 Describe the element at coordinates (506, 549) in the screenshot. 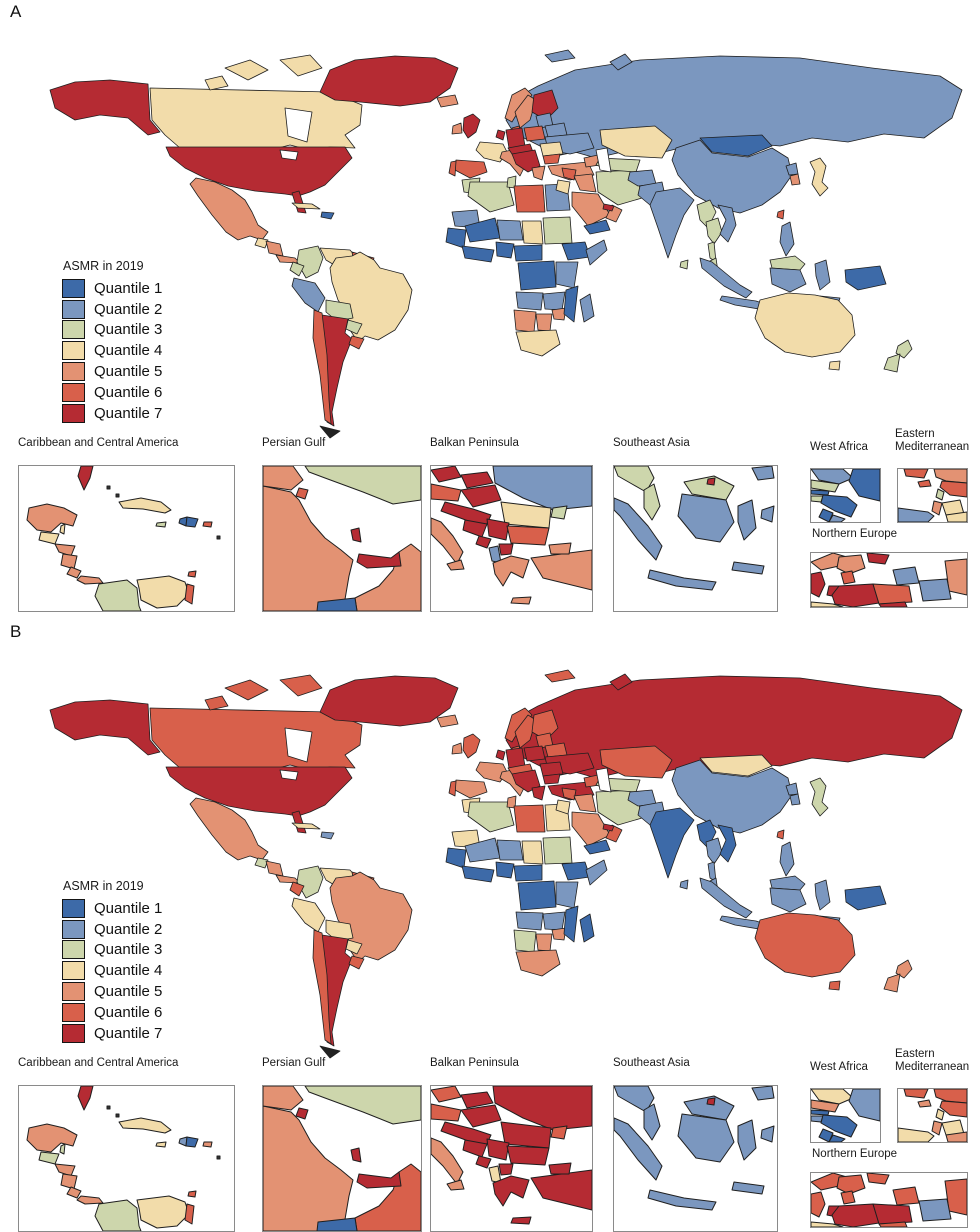

I see `region-macedonia` at that location.